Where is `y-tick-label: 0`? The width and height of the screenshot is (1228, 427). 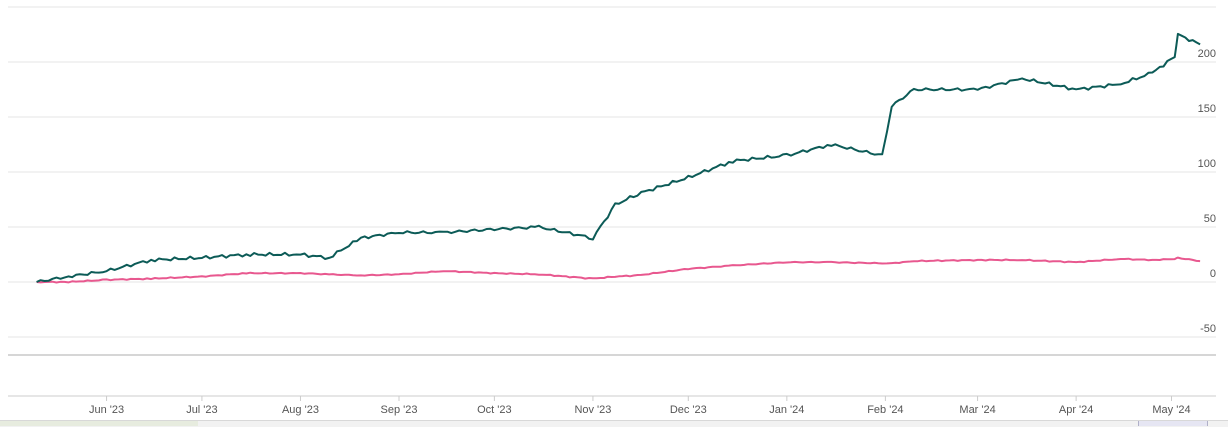 y-tick-label: 0 is located at coordinates (1213, 274).